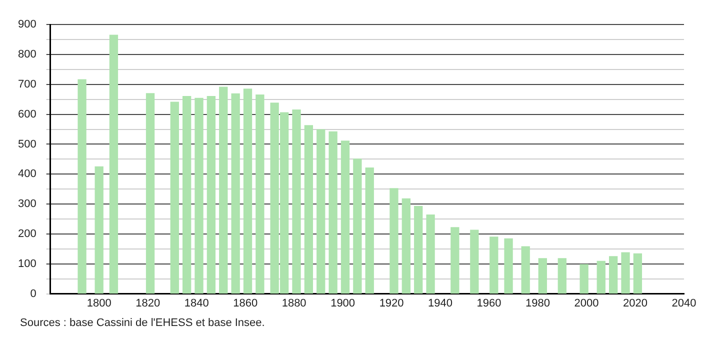 Image resolution: width=710 pixels, height=340 pixels. I want to click on y-tick-label: 300, so click(27, 204).